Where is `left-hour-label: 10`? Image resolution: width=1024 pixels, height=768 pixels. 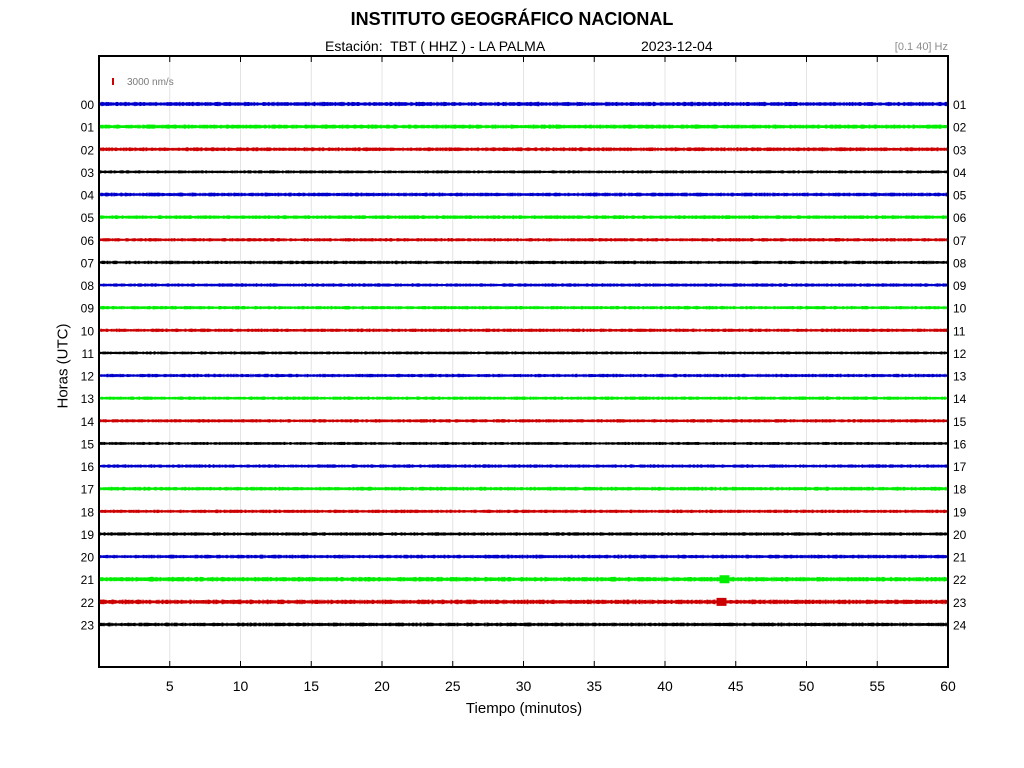
left-hour-label: 10 is located at coordinates (88, 331).